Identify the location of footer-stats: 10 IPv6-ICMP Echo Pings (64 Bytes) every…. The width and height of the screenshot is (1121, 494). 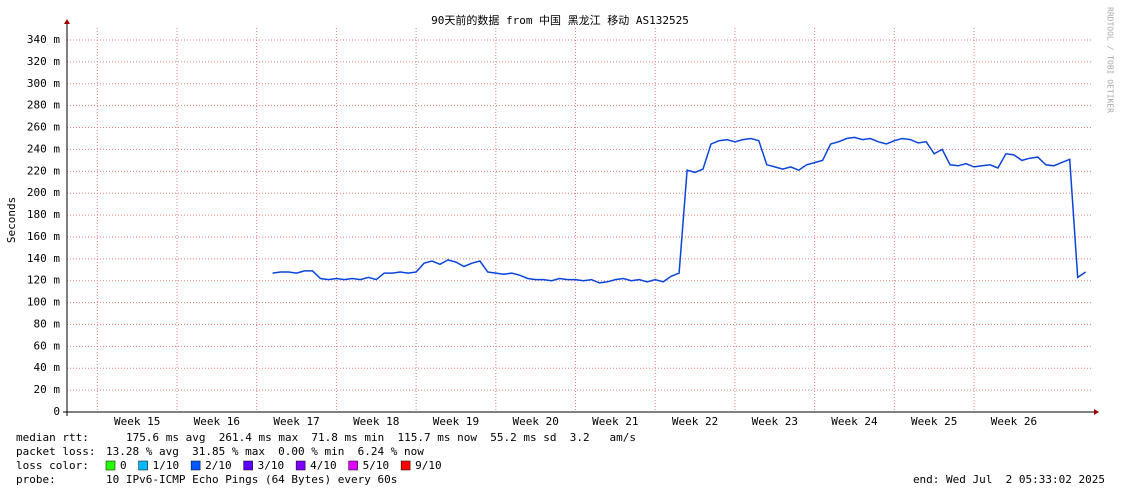
(251, 479).